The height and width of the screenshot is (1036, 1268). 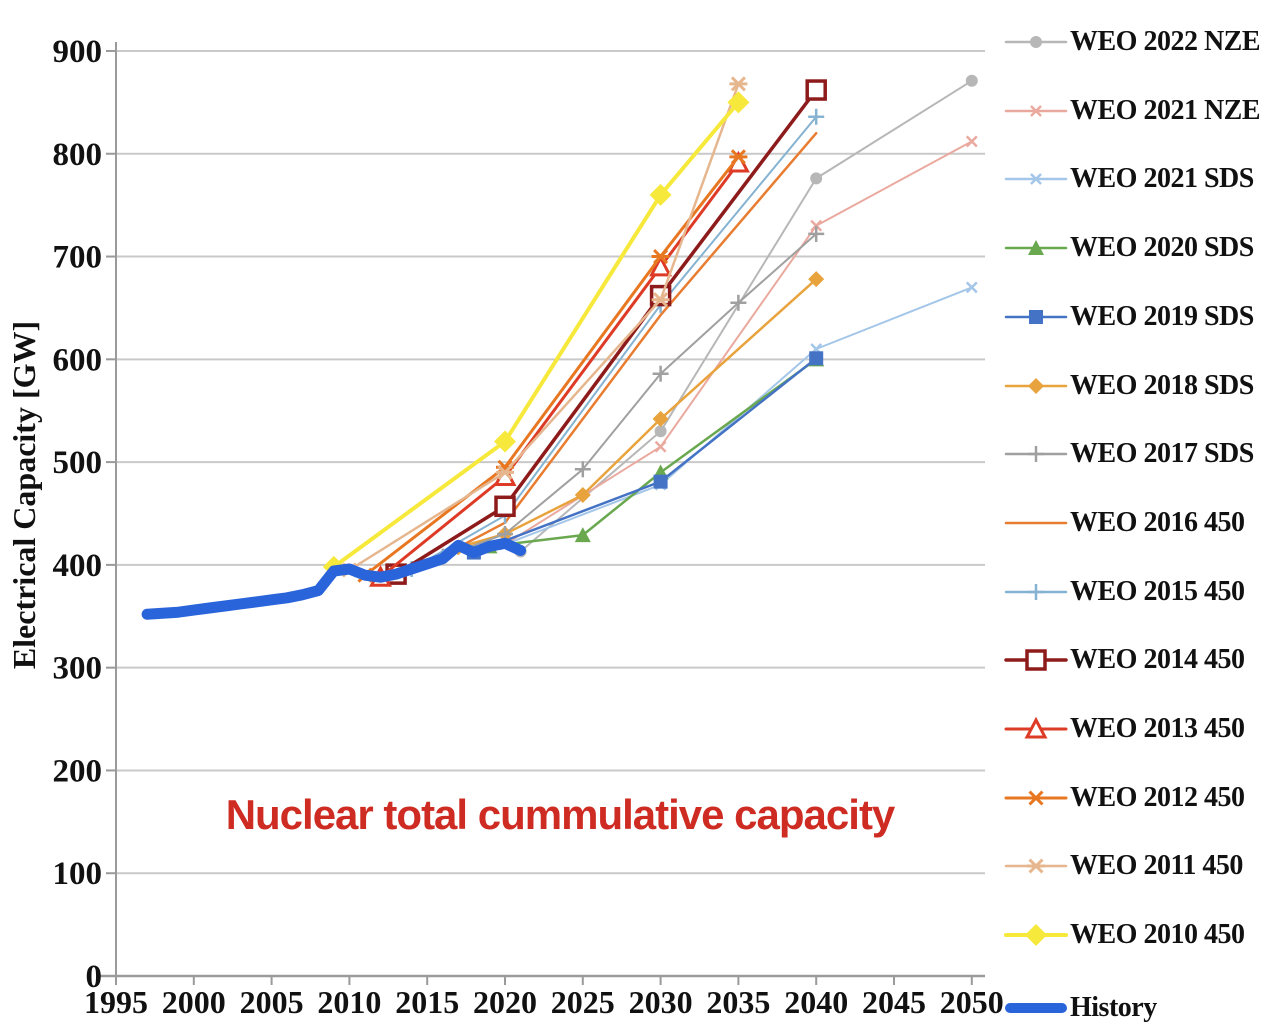 What do you see at coordinates (78, 566) in the screenshot?
I see `y-axis-tick-label: 400` at bounding box center [78, 566].